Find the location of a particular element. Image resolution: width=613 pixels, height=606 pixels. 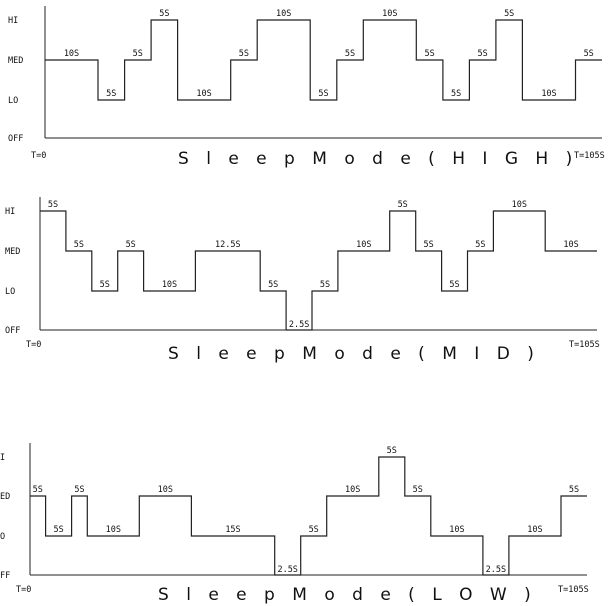

panel-low-title: S l e e p M o d e ( L O W ) is located at coordinates (347, 595).